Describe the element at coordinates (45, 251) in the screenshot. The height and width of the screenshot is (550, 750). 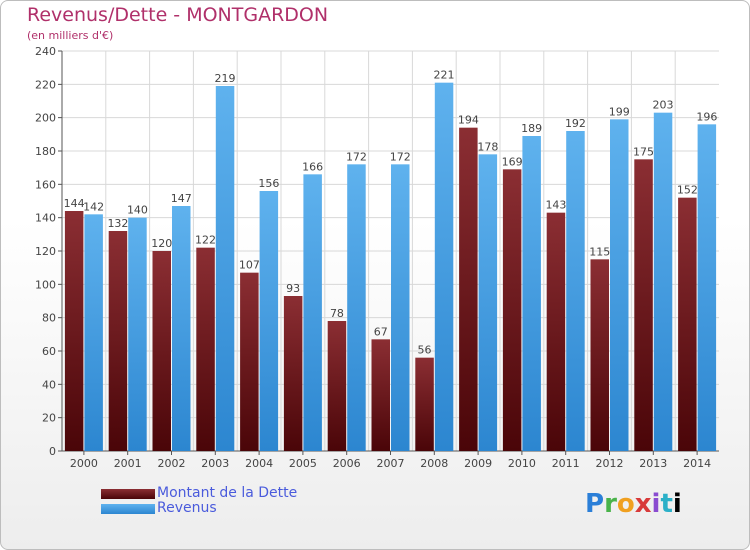
I see `y-tick-label: 120` at that location.